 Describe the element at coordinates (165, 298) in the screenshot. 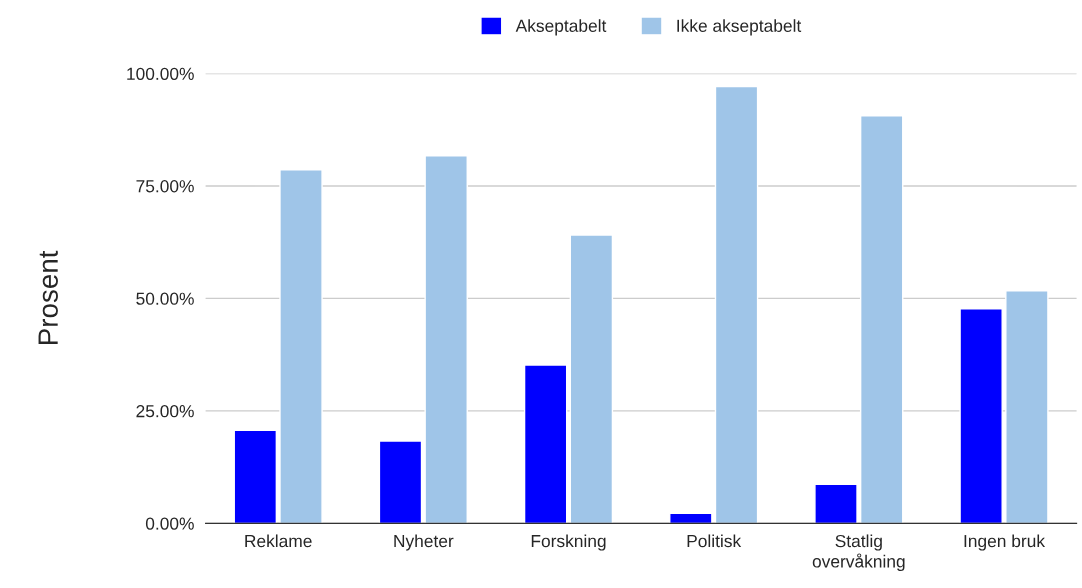

I see `y-tick-label: 50.00%` at that location.